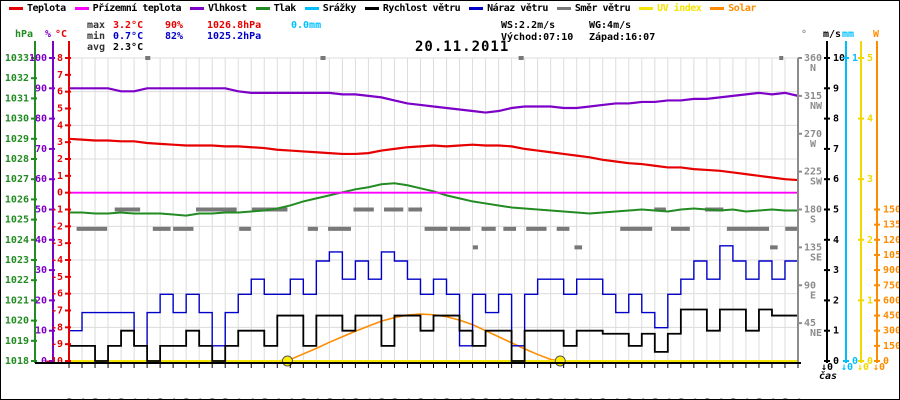 The height and width of the screenshot is (400, 900). What do you see at coordinates (421, 8) in the screenshot?
I see `legend-label: Rychlost větru` at bounding box center [421, 8].